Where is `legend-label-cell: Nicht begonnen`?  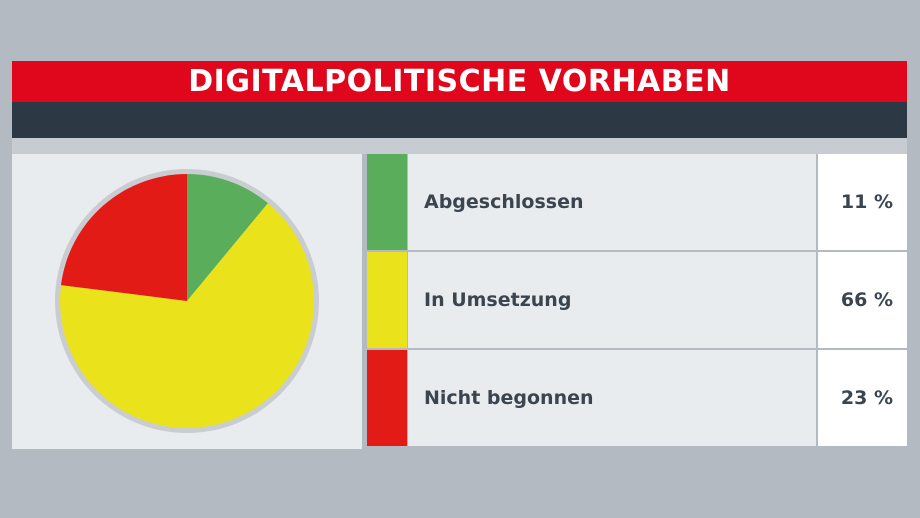 legend-label-cell: Nicht begonnen is located at coordinates (612, 398).